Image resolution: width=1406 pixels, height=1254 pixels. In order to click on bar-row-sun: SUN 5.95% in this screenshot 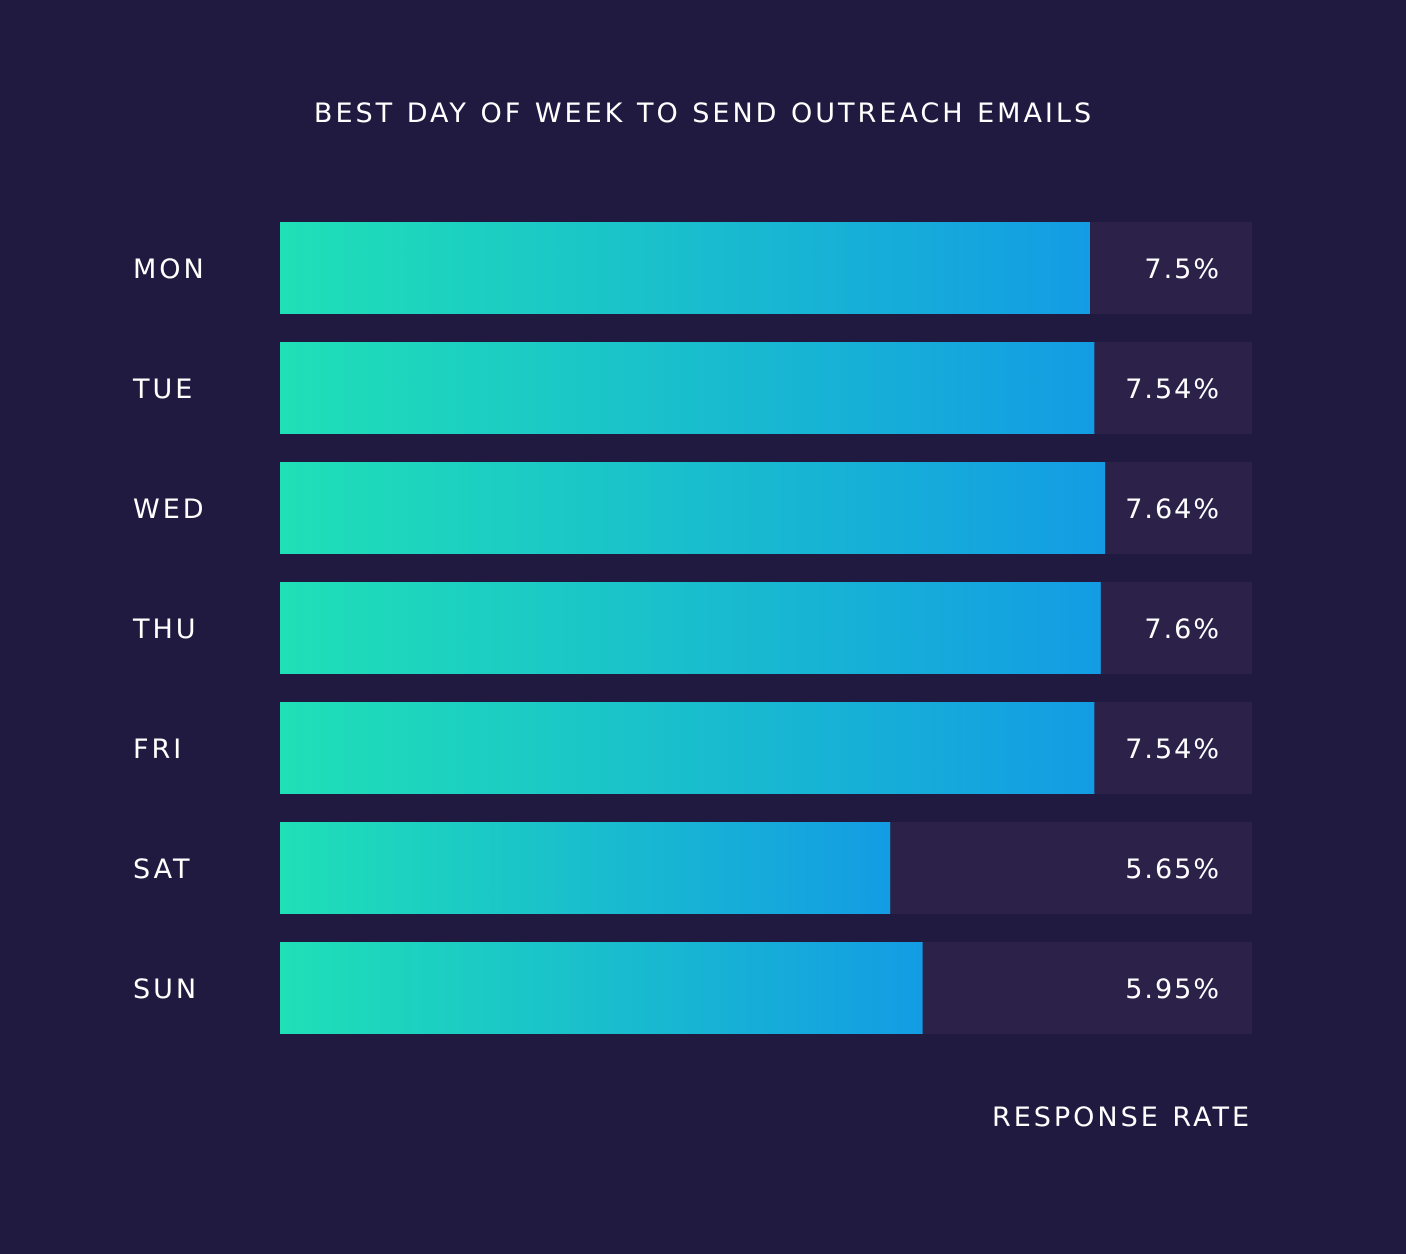, I will do `click(692, 988)`.